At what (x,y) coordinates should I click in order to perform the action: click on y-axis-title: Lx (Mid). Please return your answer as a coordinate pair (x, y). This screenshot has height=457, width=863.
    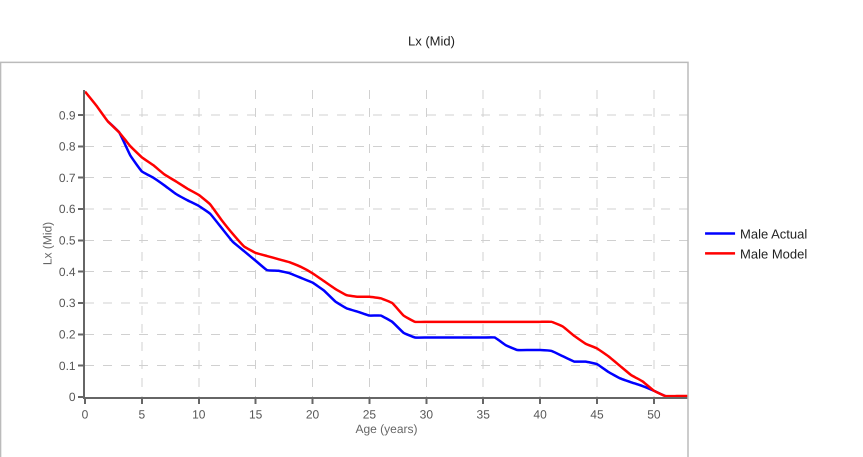
    Looking at the image, I should click on (47, 244).